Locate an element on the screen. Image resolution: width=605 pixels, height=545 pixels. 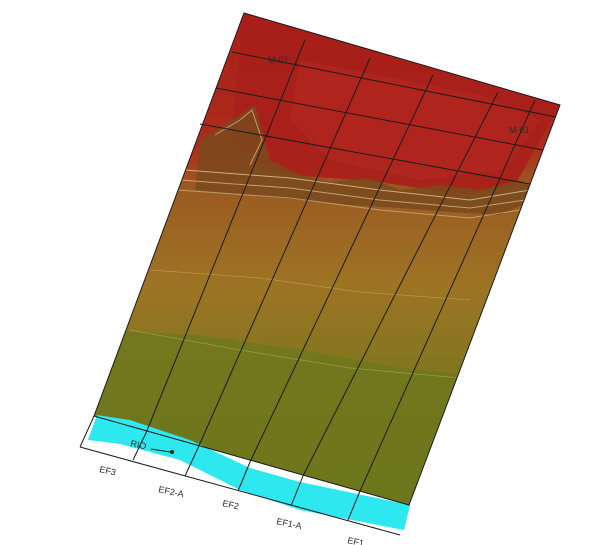
river-label-text: RIO is located at coordinates (139, 444).